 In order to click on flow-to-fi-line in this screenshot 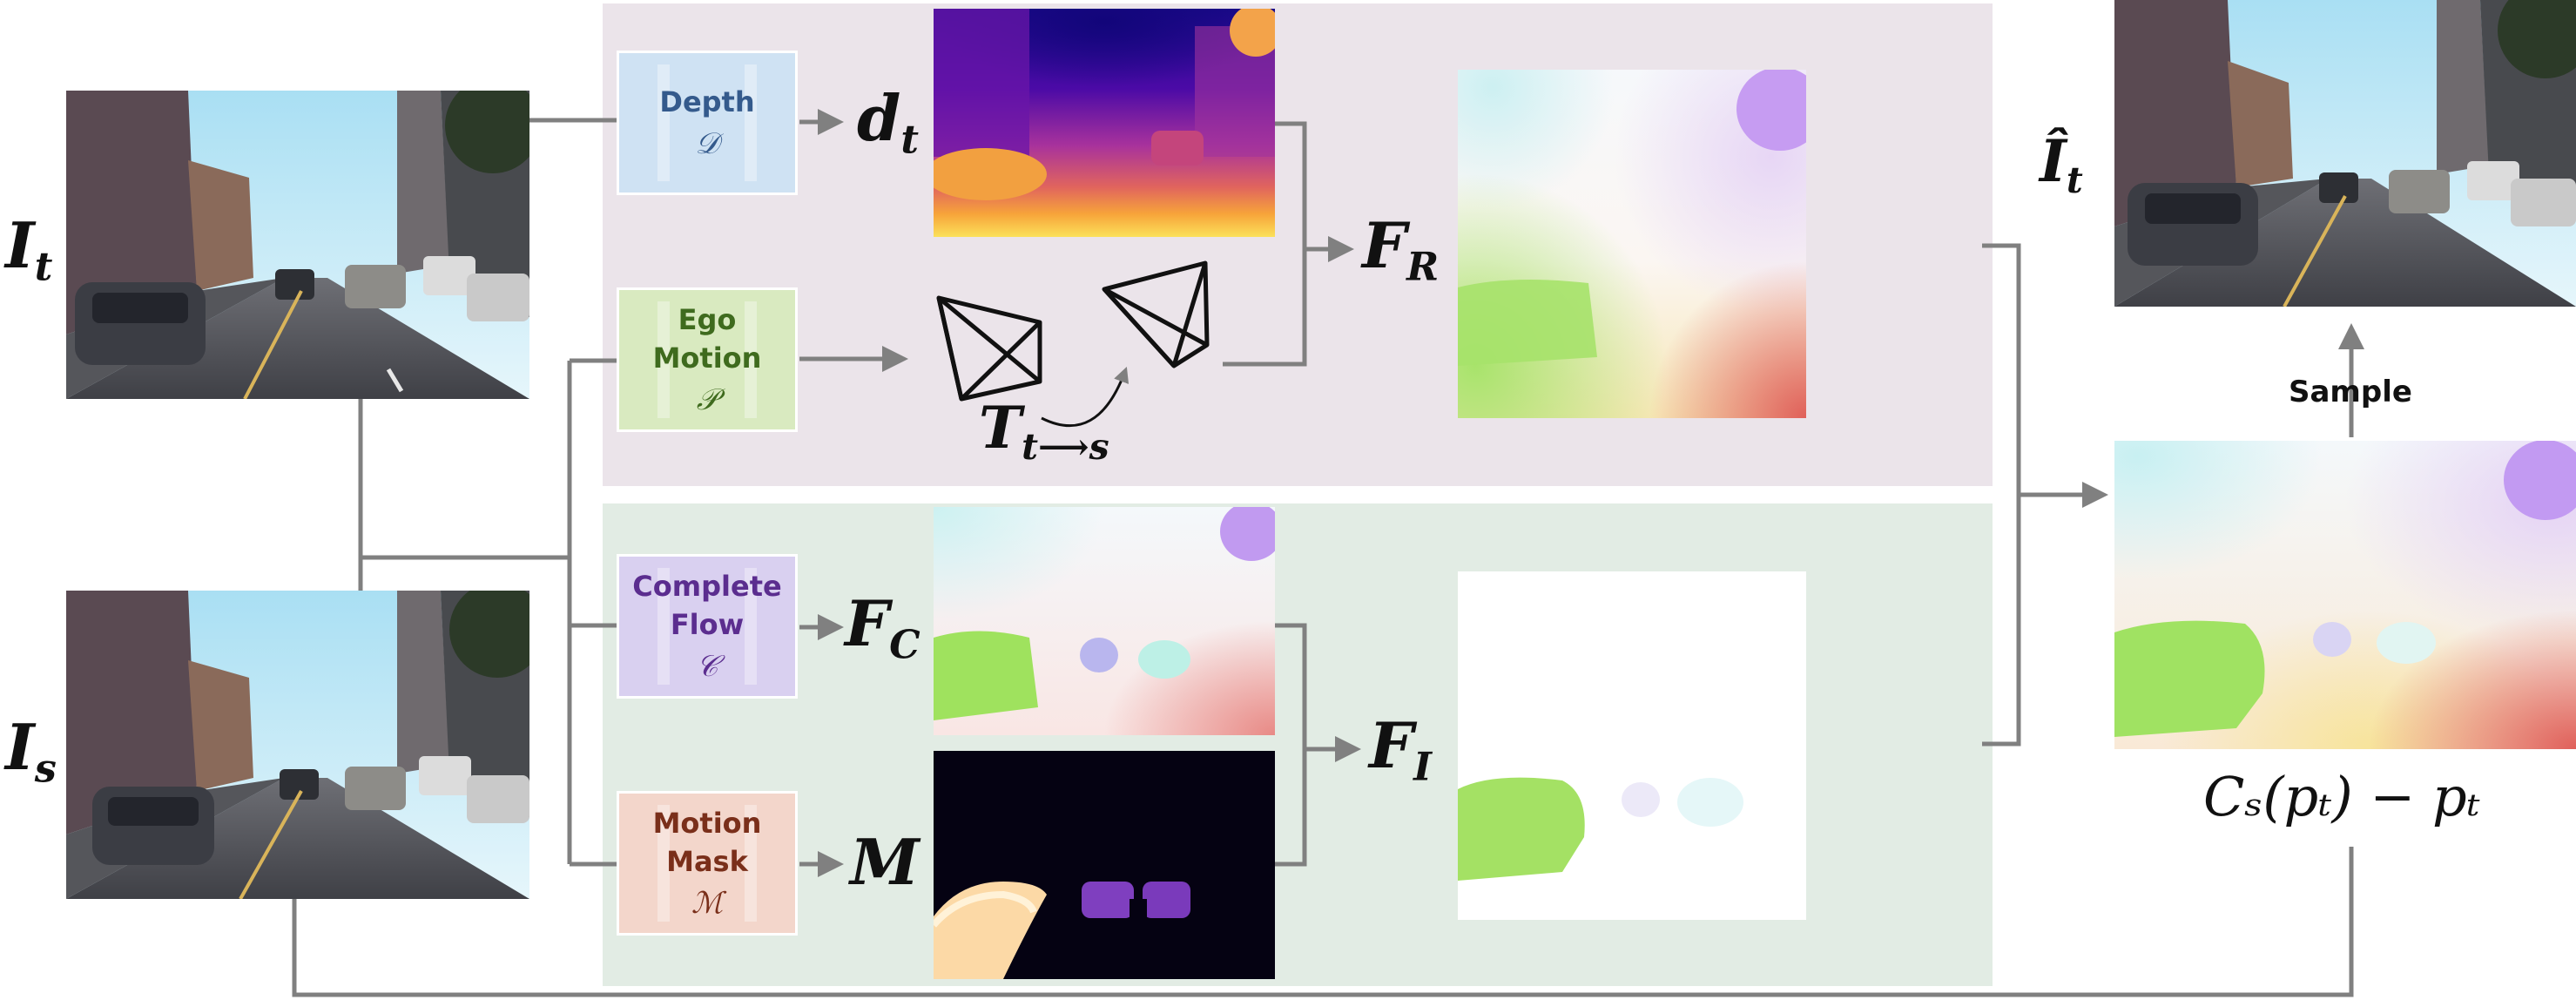, I will do `click(1291, 745)`.